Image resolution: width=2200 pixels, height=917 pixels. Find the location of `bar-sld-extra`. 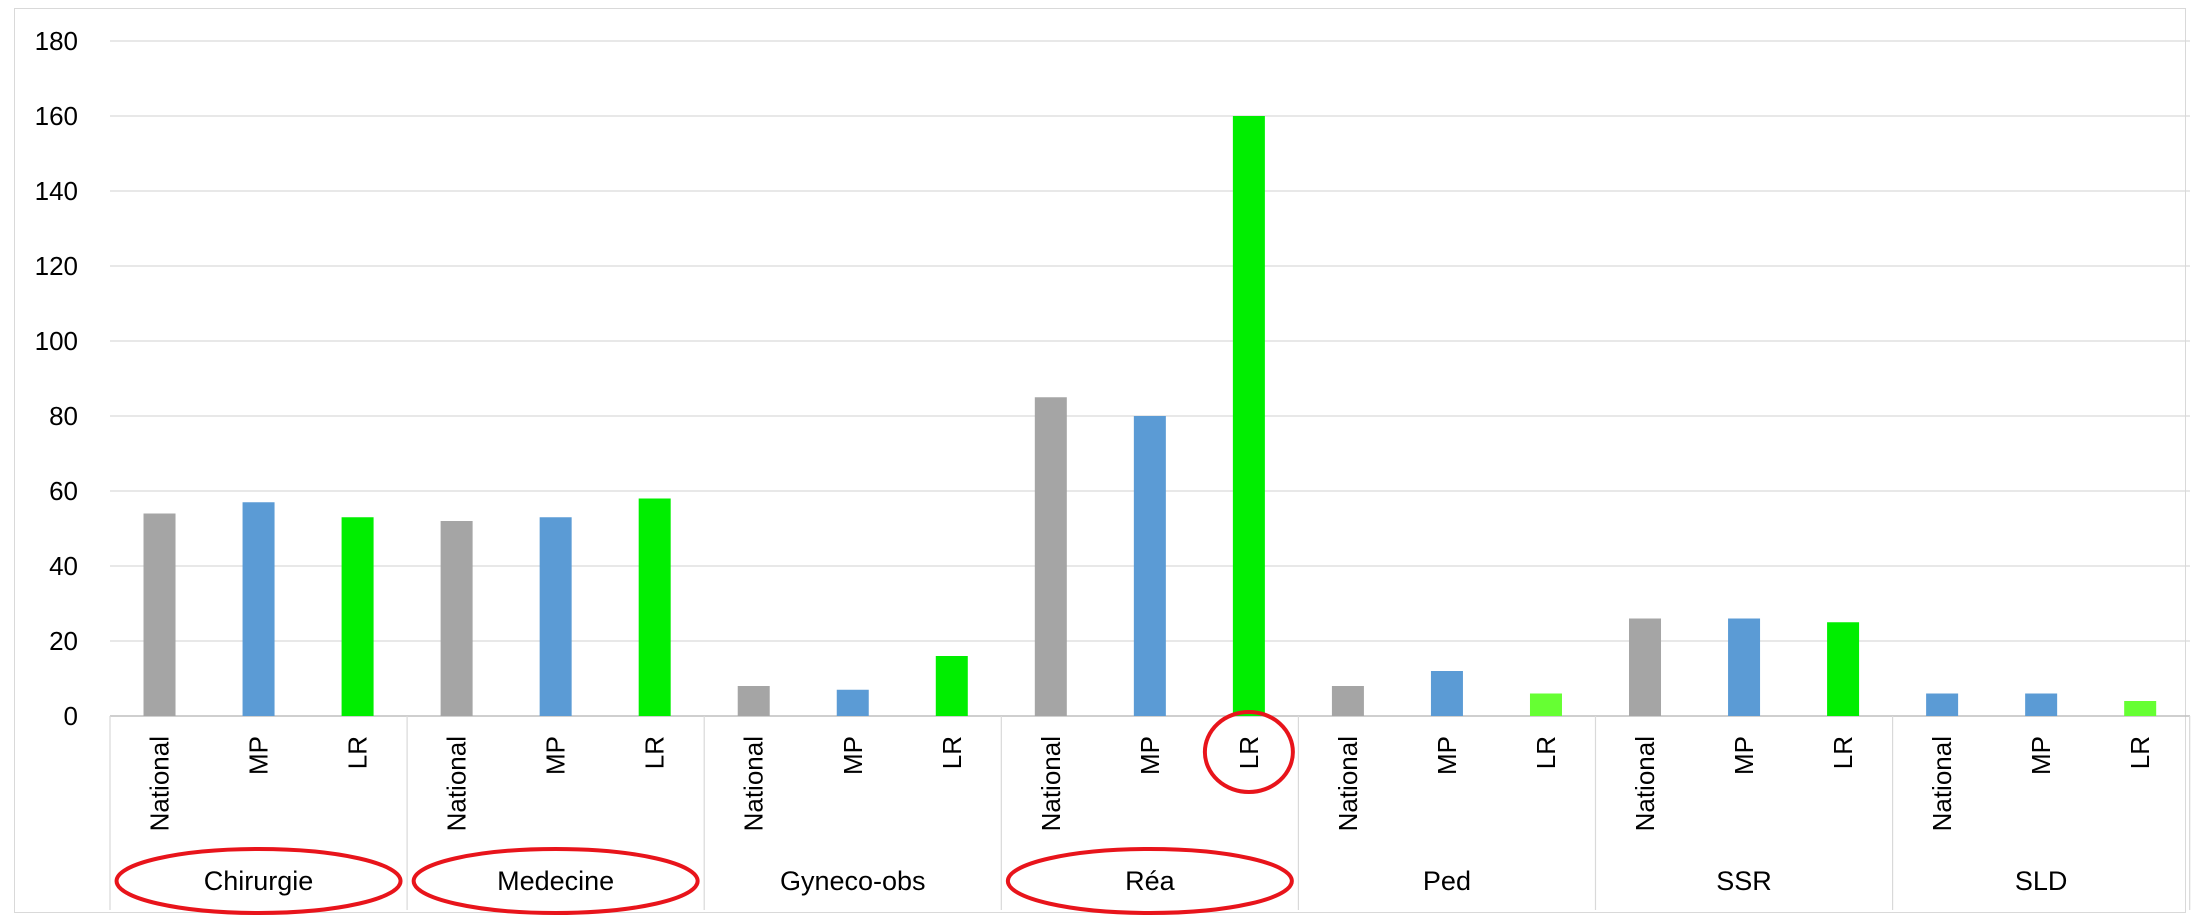

bar-sld-extra is located at coordinates (2140, 708).